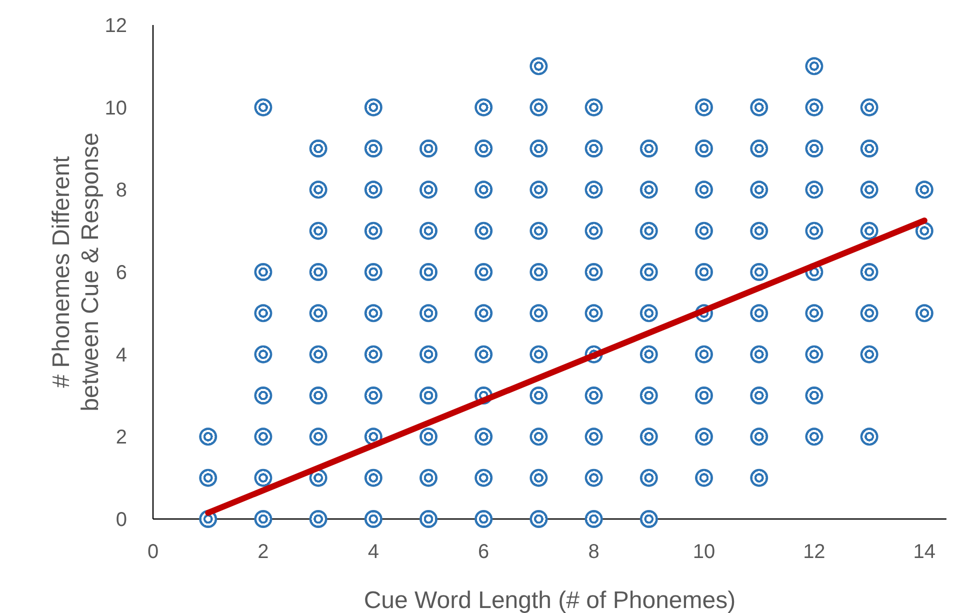 The width and height of the screenshot is (953, 613). I want to click on y-tick-label: 8, so click(121, 191).